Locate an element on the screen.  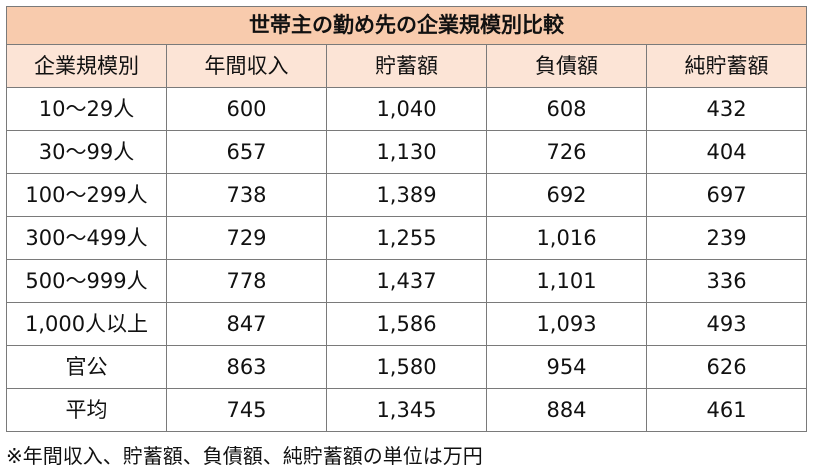
table-row: 平均 745 1,345 884 461 is located at coordinates (407, 410).